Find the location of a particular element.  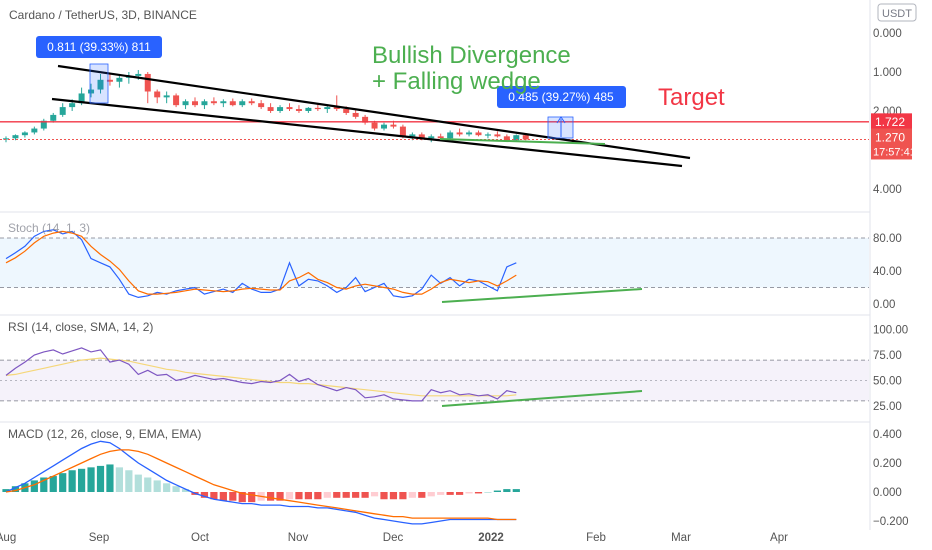

measure-label-left: 0.811 (39.33%) 811 is located at coordinates (99, 47).